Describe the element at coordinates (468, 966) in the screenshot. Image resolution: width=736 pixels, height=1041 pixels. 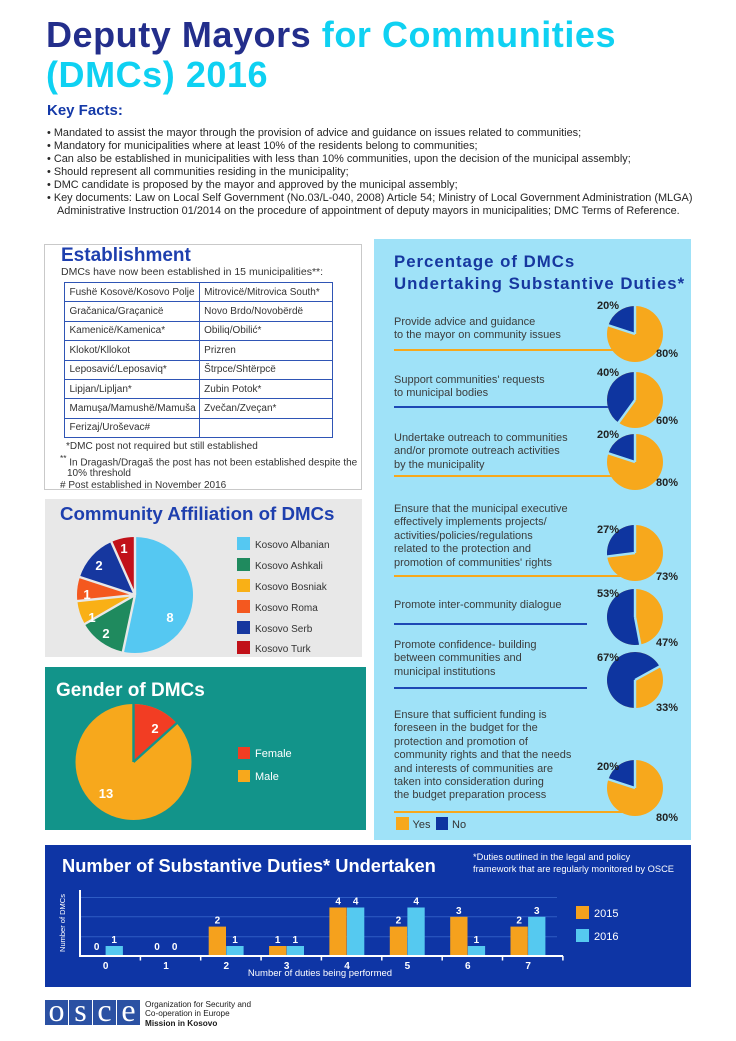
I see `svg-text: 6` at that location.